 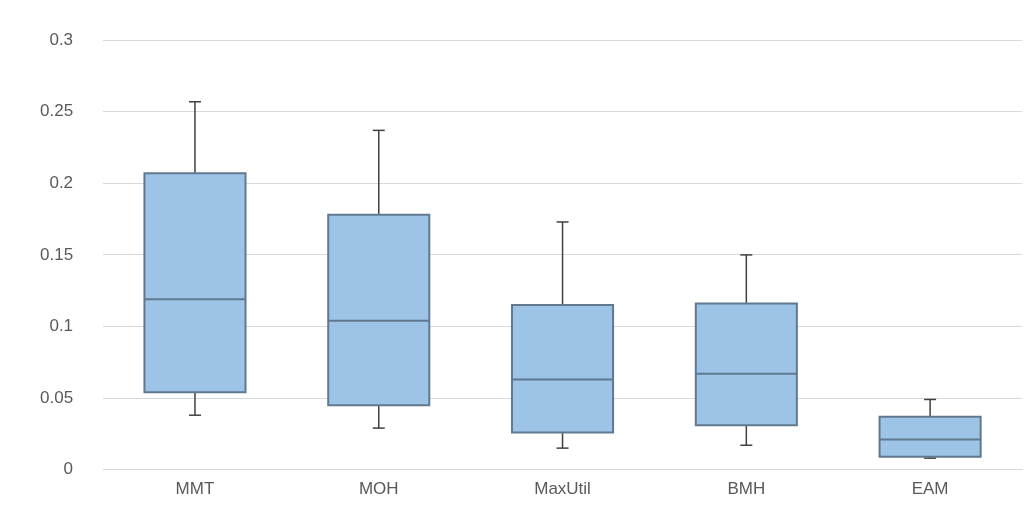 What do you see at coordinates (562, 489) in the screenshot?
I see `x-tick-label: MaxUtil` at bounding box center [562, 489].